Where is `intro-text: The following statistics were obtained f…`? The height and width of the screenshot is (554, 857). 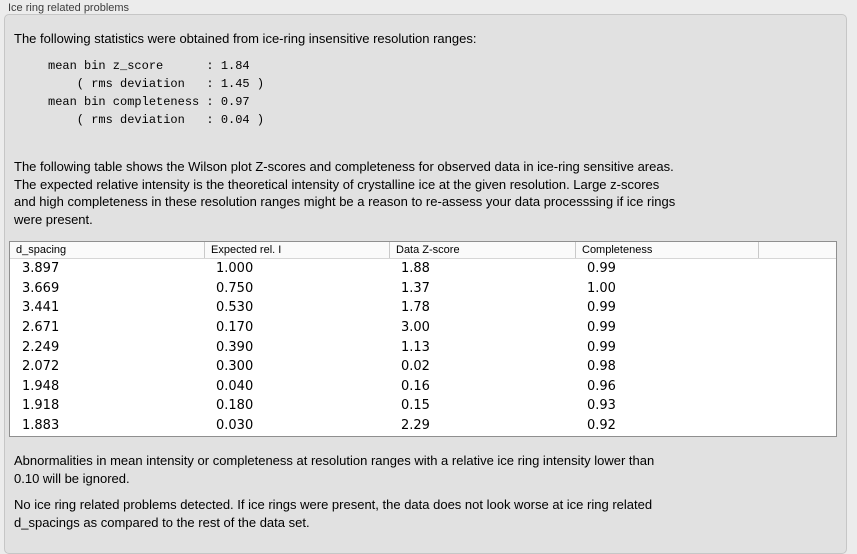 intro-text: The following statistics were obtained f… is located at coordinates (245, 38).